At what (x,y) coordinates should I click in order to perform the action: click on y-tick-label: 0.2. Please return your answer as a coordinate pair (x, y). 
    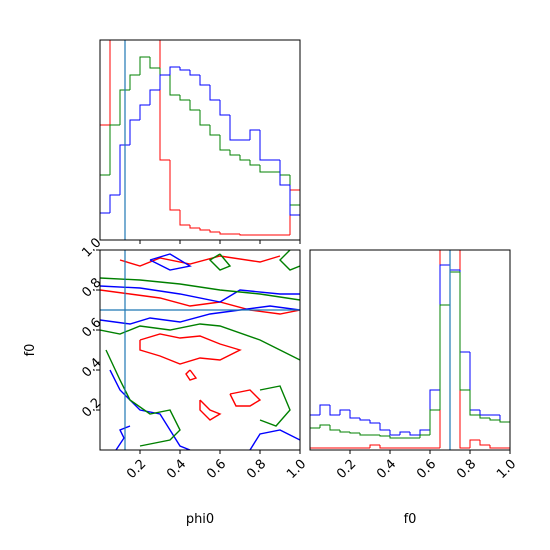
    Looking at the image, I should click on (91, 407).